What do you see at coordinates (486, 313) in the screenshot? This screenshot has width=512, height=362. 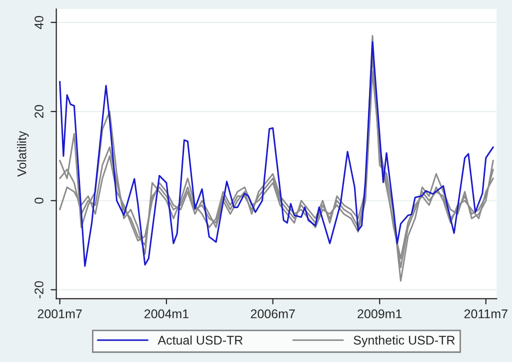 I see `x-tick-label: 2011m7` at bounding box center [486, 313].